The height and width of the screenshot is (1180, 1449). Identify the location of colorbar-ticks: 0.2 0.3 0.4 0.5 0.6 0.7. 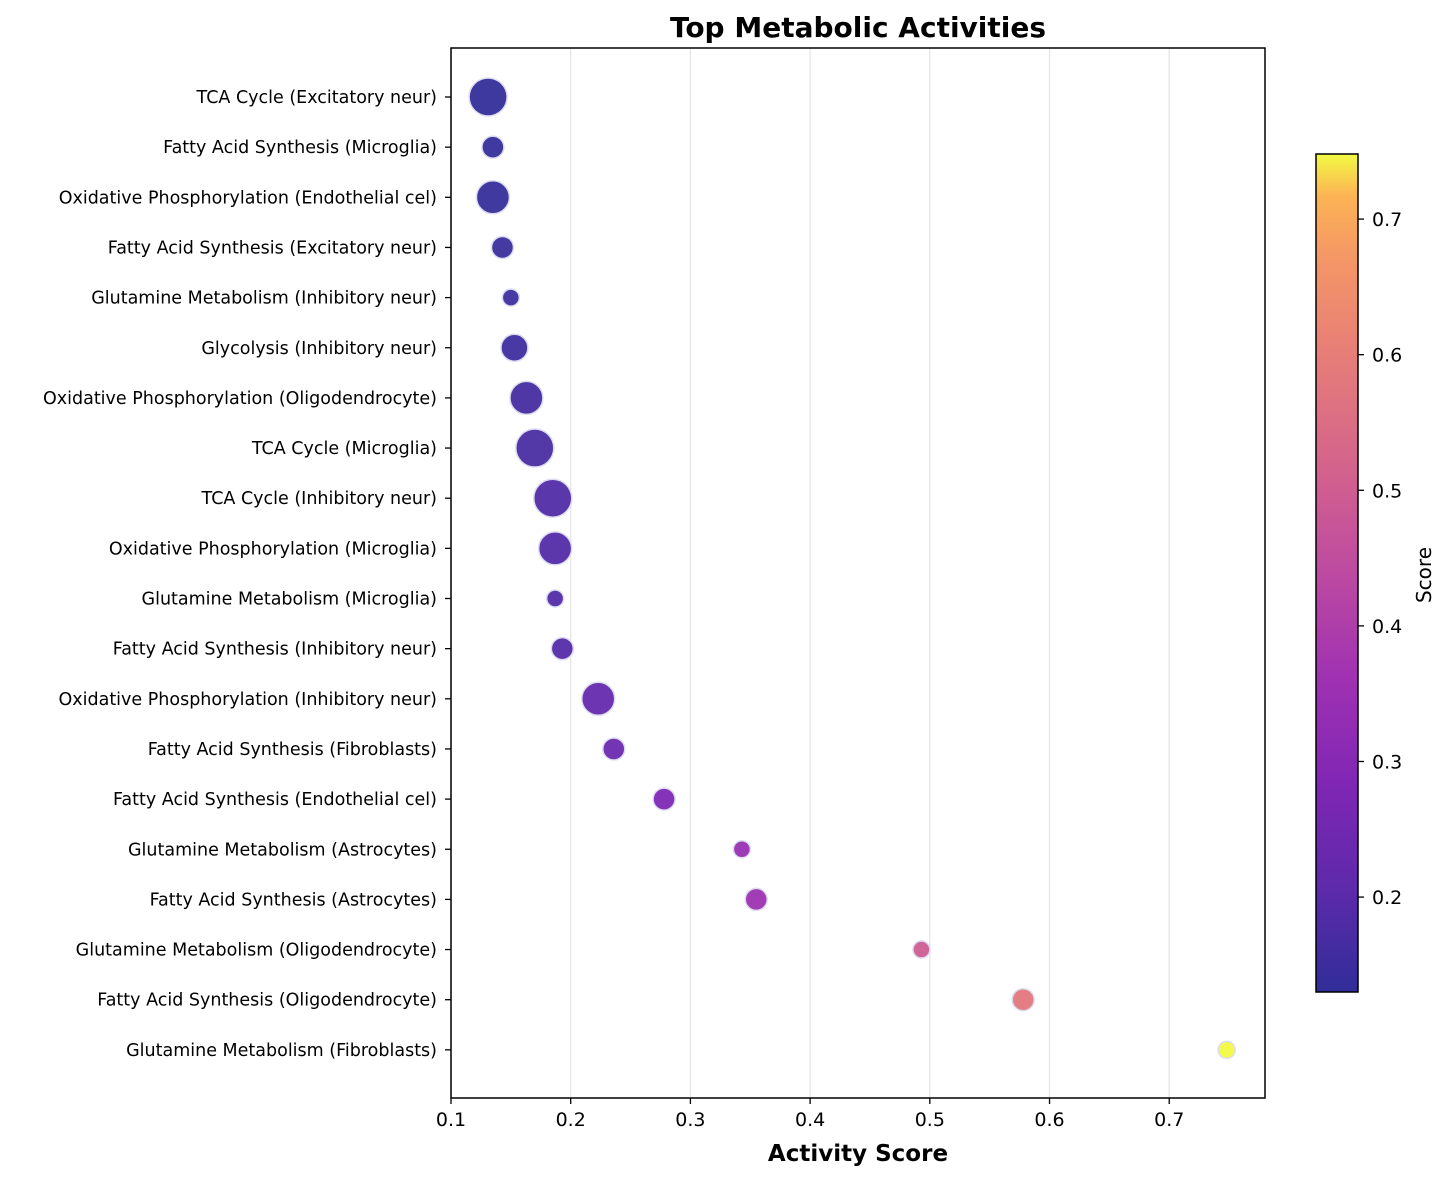
(1380, 559).